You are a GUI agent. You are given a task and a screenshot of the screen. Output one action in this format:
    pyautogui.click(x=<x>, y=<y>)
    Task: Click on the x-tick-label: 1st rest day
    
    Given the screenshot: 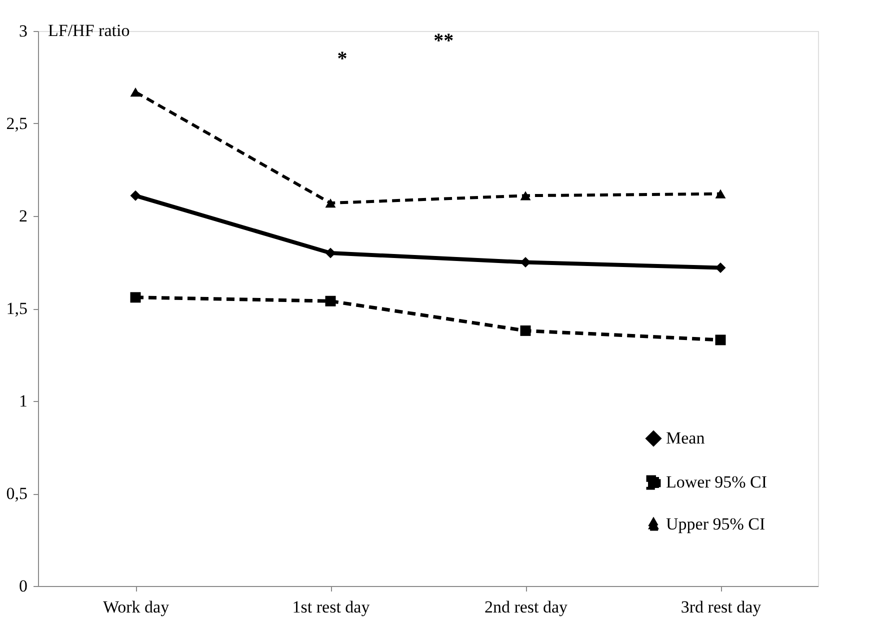 What is the action you would take?
    pyautogui.click(x=331, y=607)
    